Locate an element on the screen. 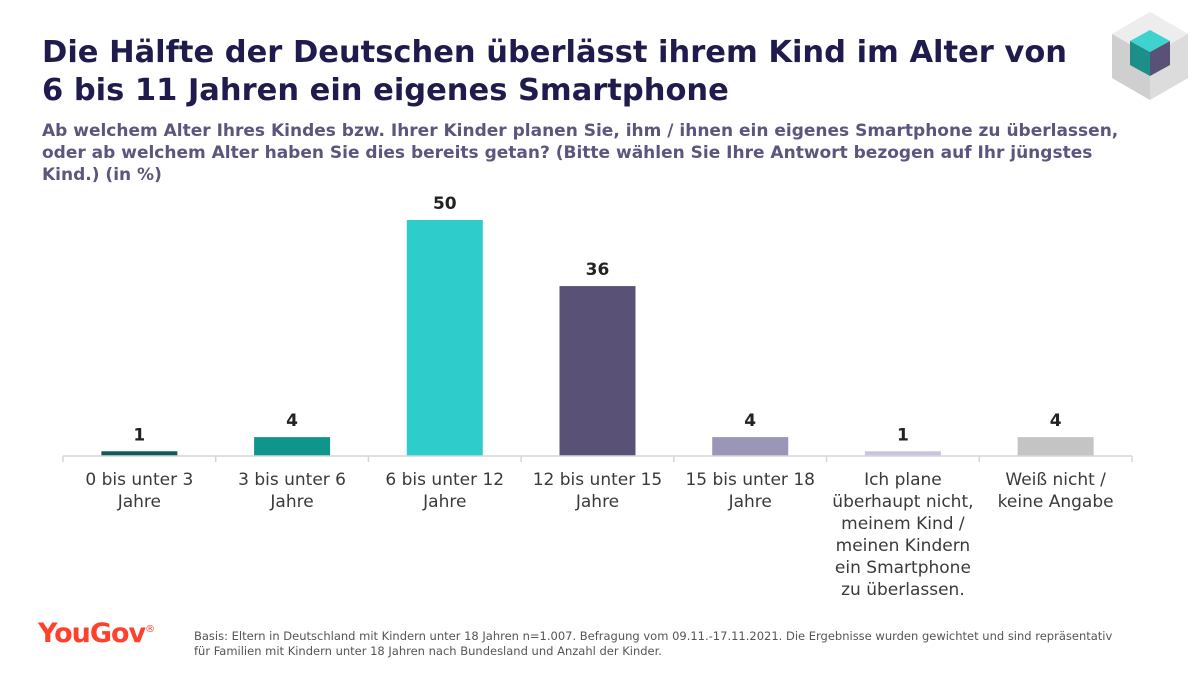  category-label-7: Weiß nicht / keine Angabe is located at coordinates (1056, 491).